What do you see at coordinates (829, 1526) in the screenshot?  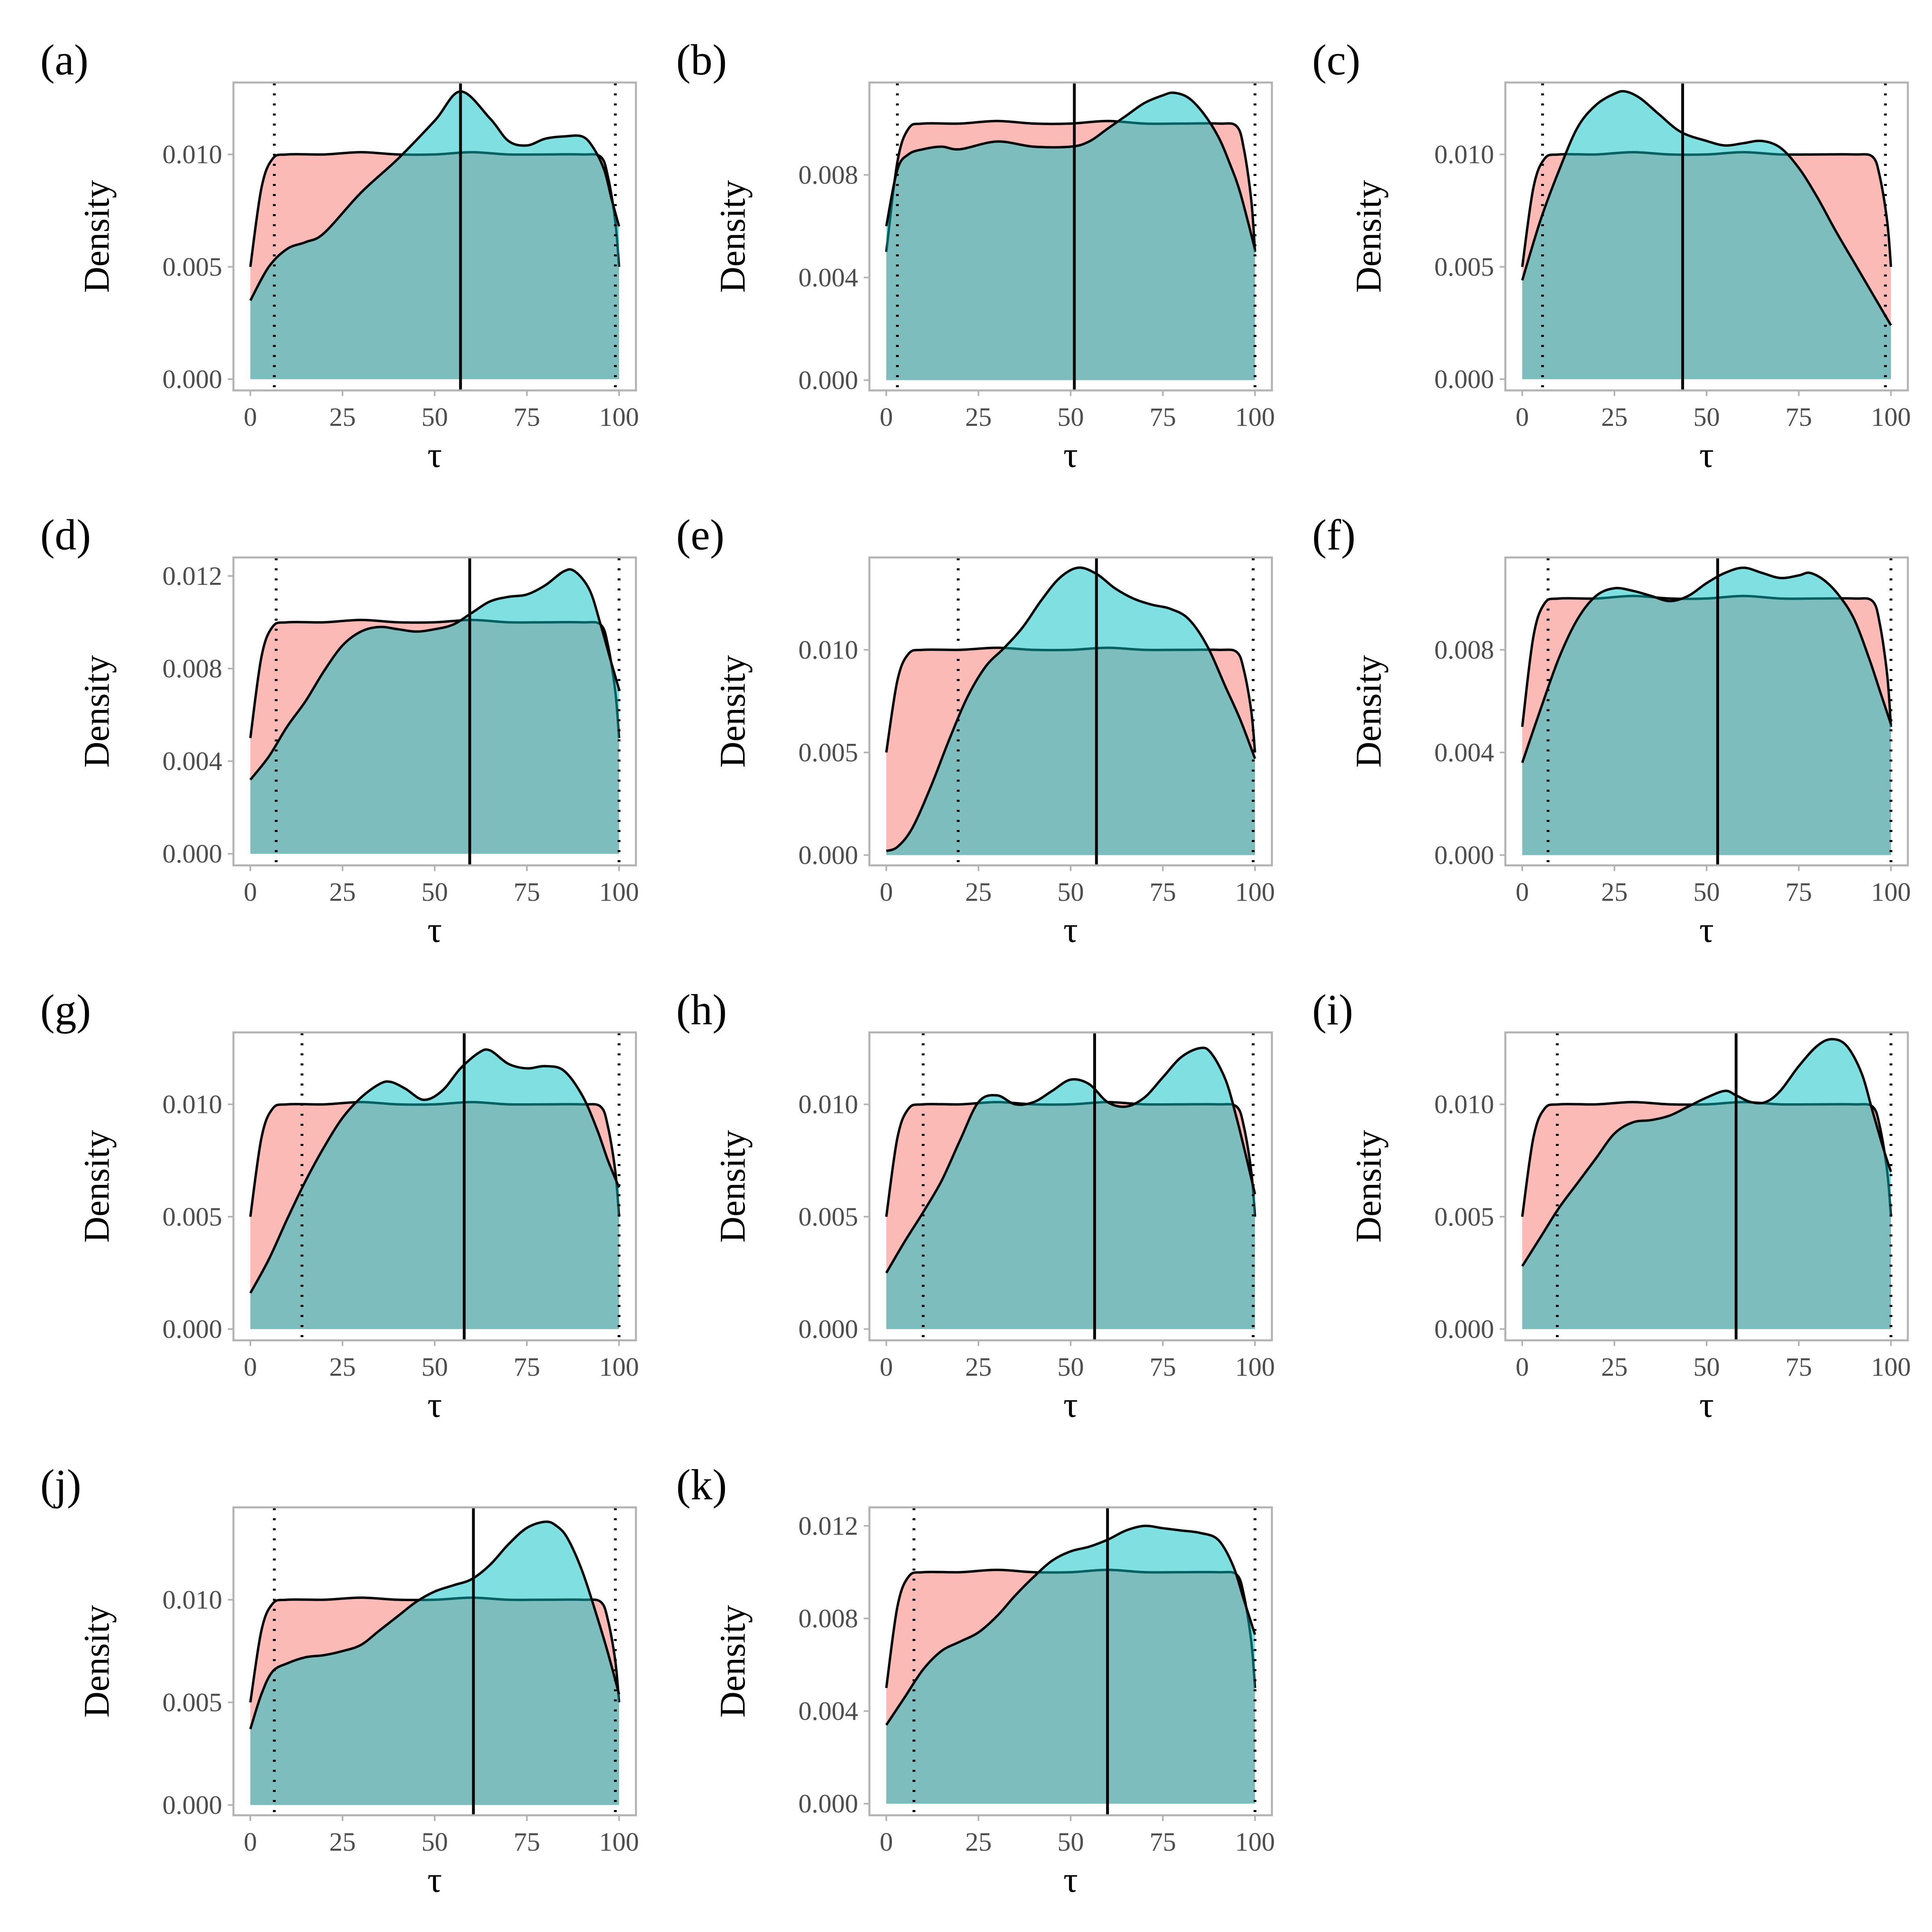 I see `y-tick-label: 0.012` at bounding box center [829, 1526].